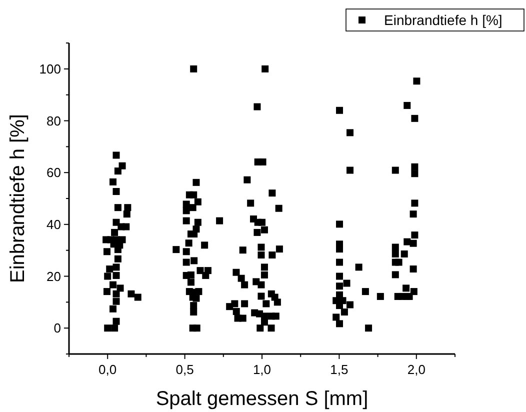 The image size is (526, 412). Describe the element at coordinates (262, 369) in the screenshot. I see `x-tick-label: 1,0` at that location.